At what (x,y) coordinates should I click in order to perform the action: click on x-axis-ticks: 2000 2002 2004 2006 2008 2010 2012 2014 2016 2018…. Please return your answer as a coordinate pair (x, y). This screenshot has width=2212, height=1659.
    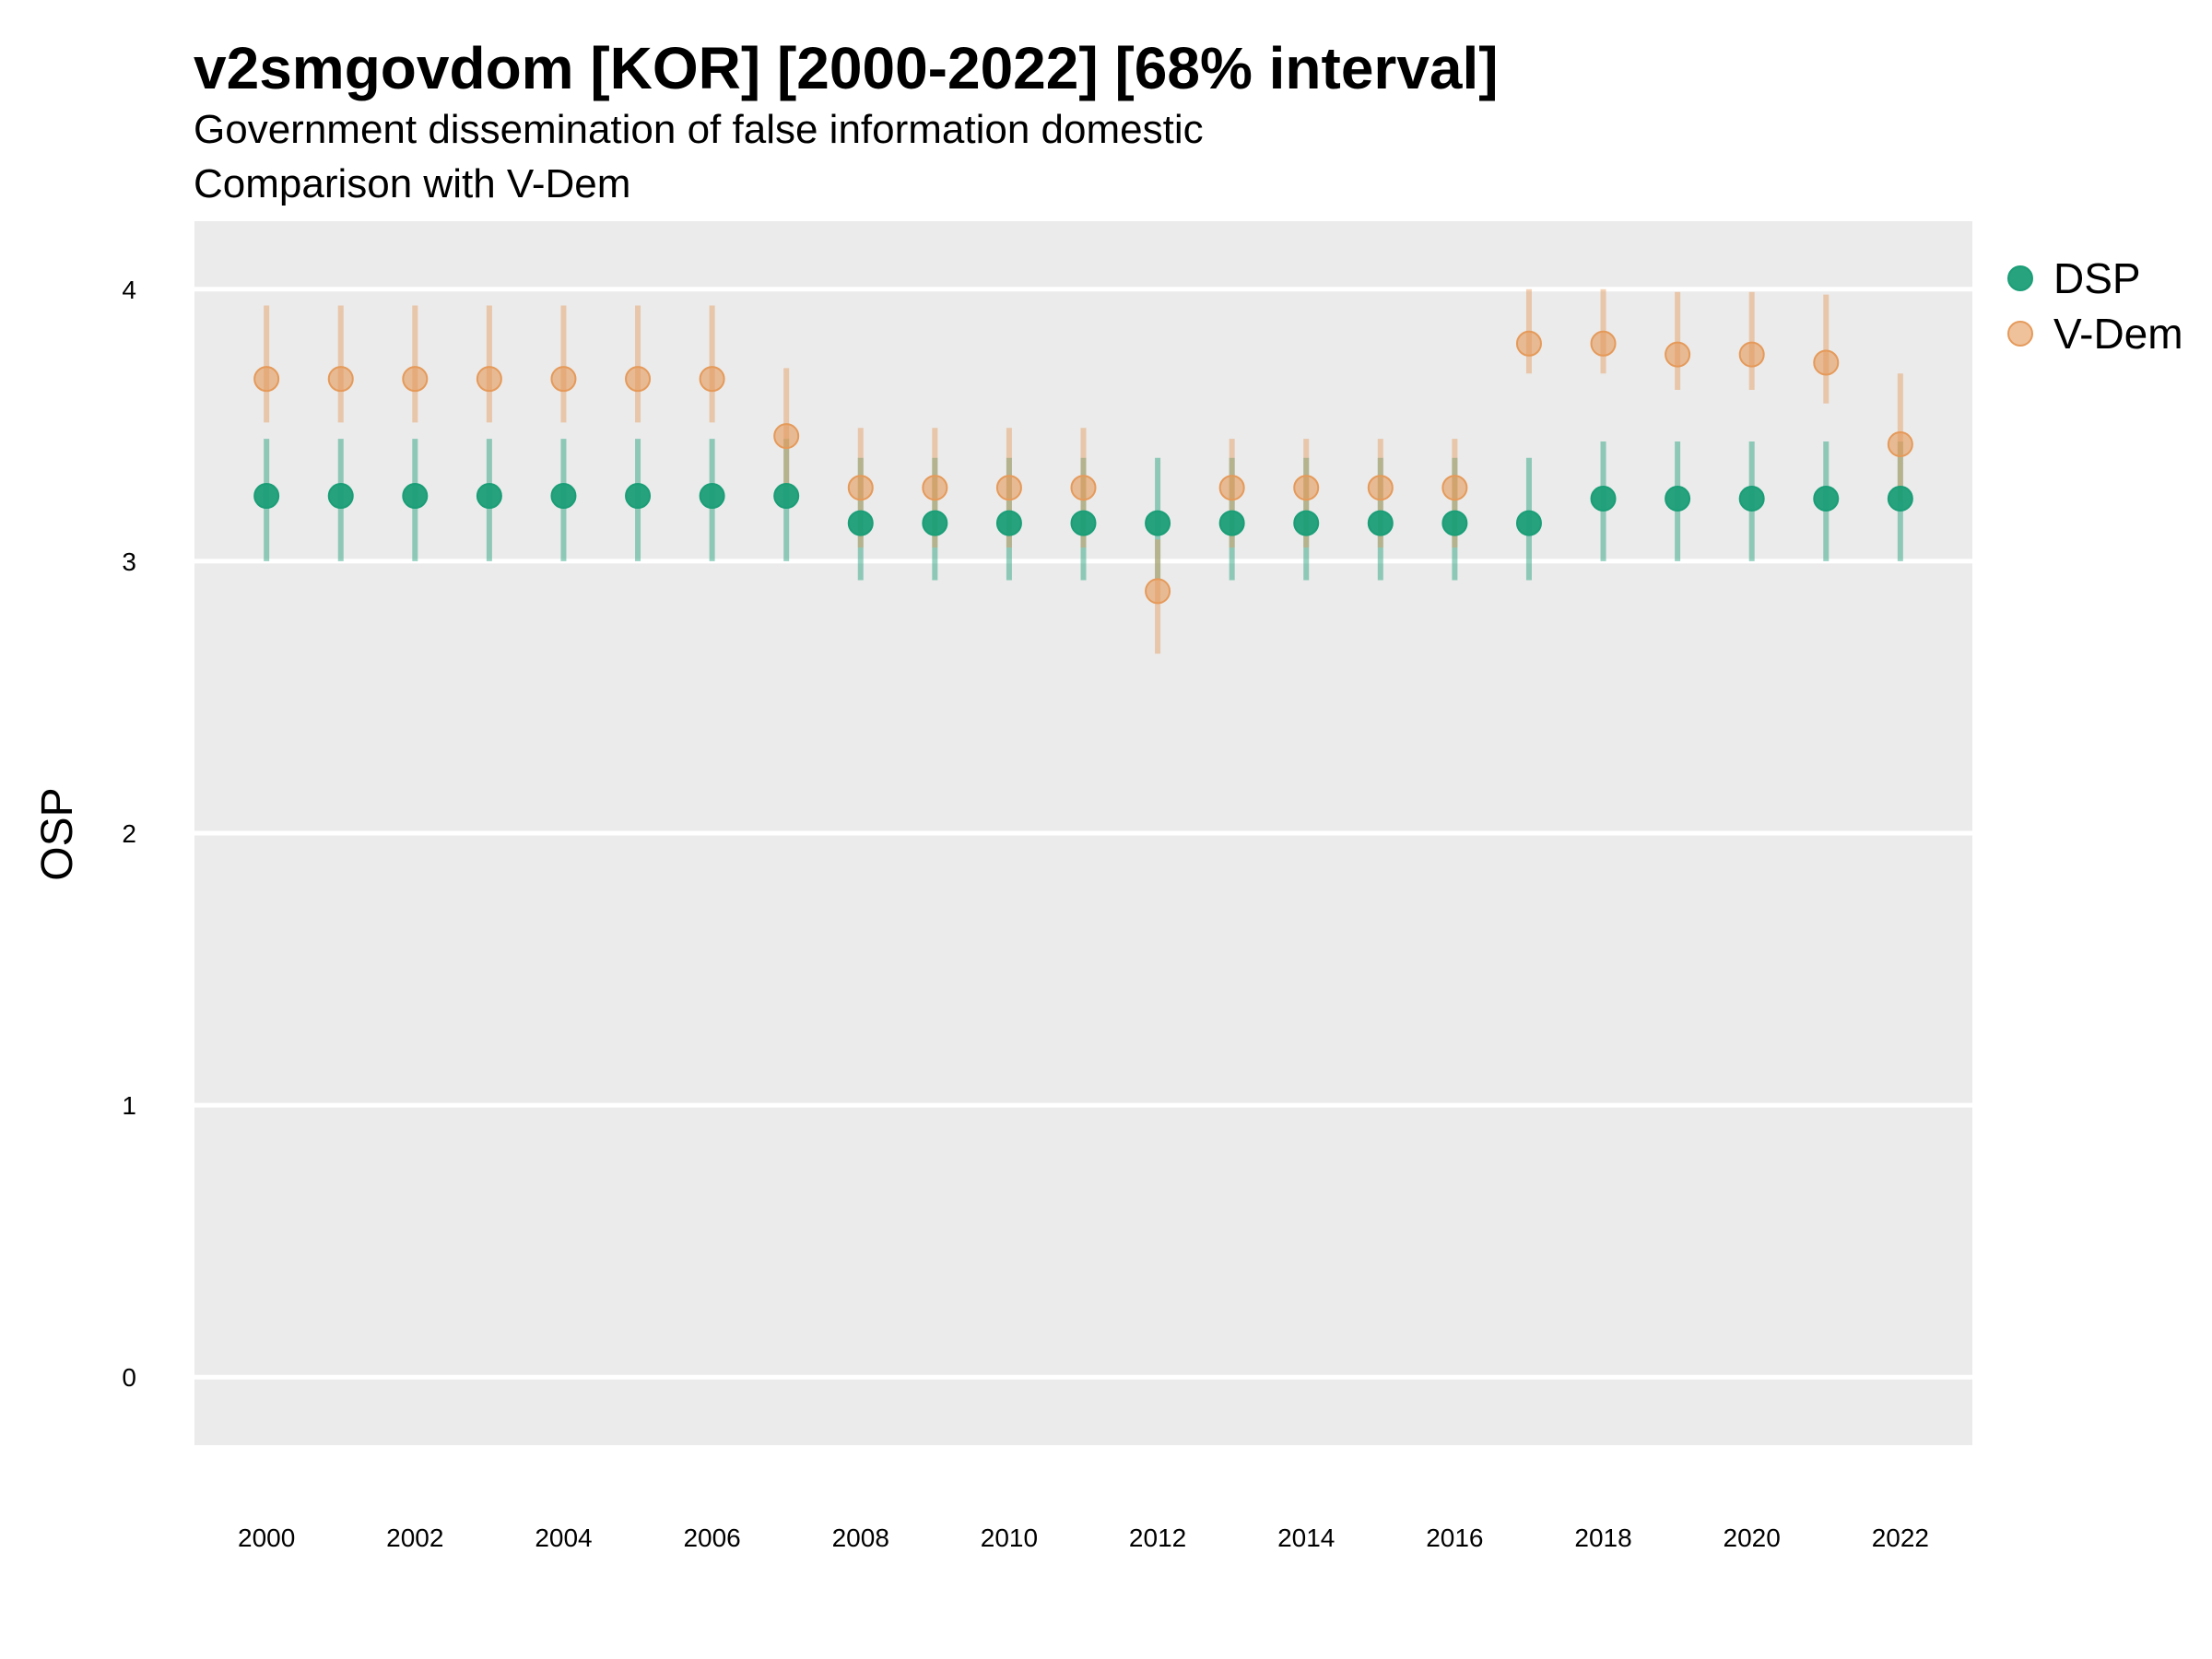
    Looking at the image, I should click on (1083, 1538).